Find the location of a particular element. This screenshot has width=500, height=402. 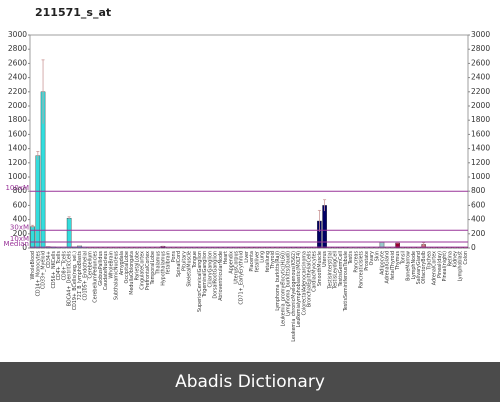

x-tick-label: Thalamus is located at coordinates (158, 263).